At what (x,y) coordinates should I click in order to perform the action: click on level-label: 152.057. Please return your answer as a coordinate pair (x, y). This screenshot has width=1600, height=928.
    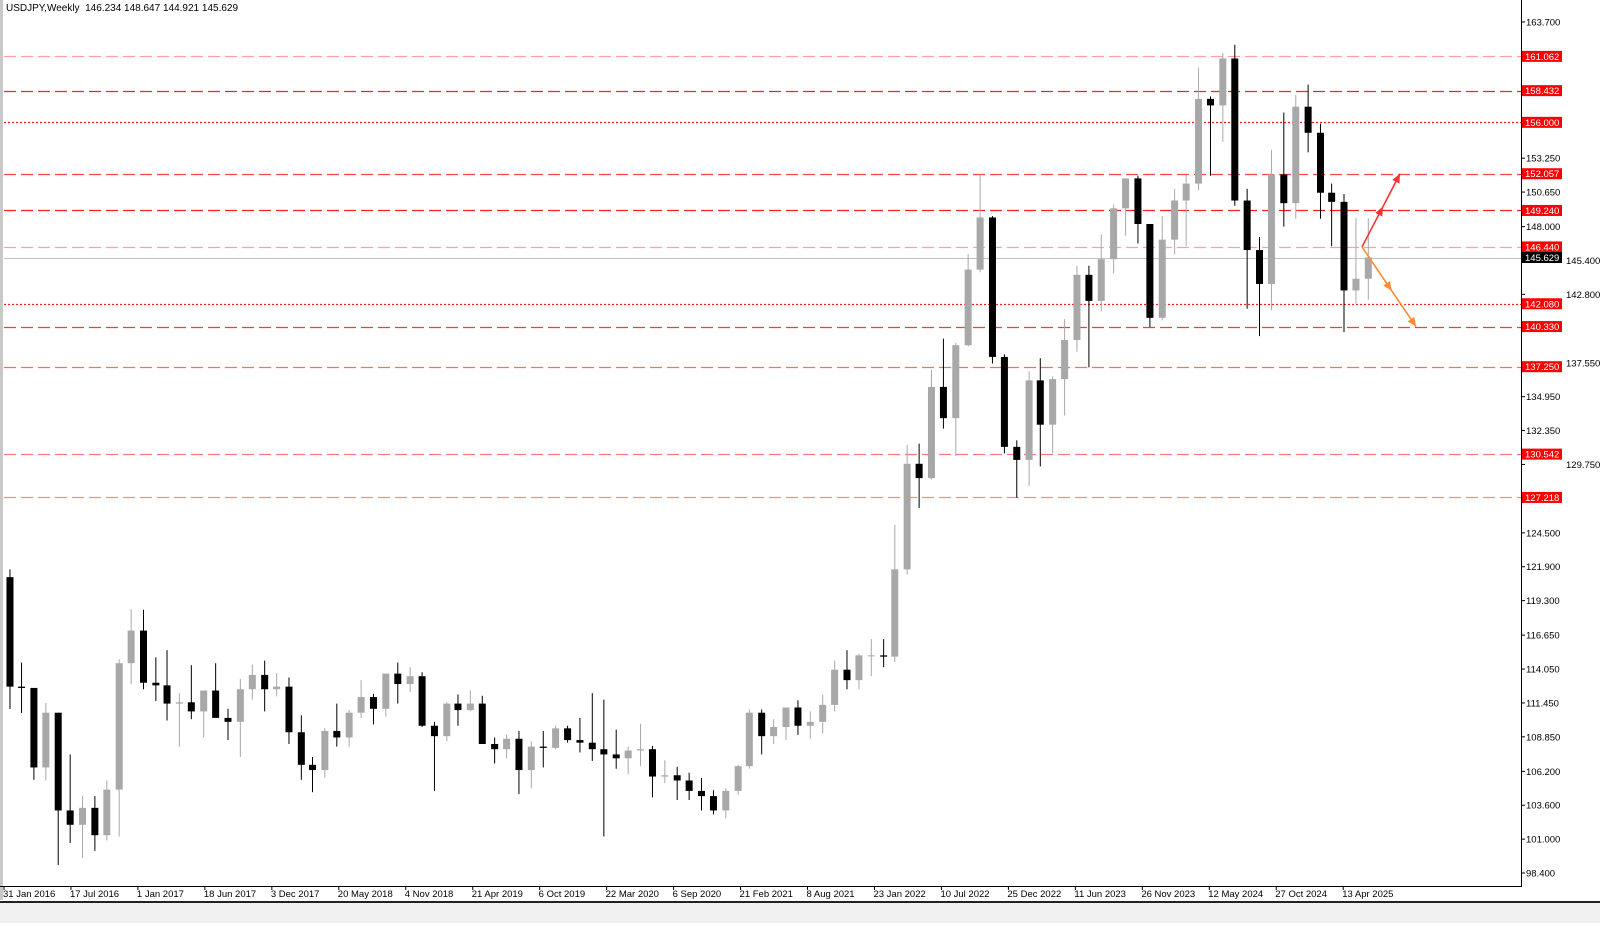
    Looking at the image, I should click on (1542, 174).